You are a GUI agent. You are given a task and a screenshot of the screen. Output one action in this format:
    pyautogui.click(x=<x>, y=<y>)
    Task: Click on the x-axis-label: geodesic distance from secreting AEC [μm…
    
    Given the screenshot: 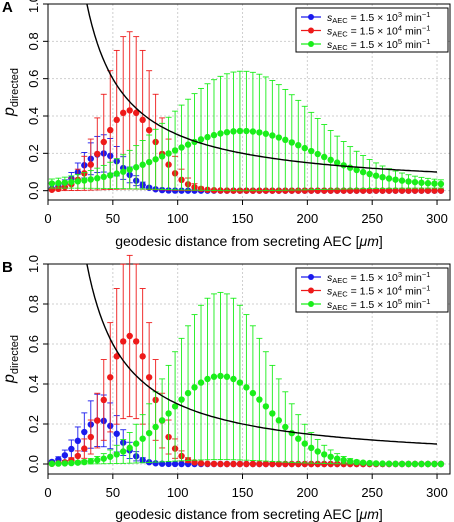 What is the action you would take?
    pyautogui.click(x=249, y=241)
    